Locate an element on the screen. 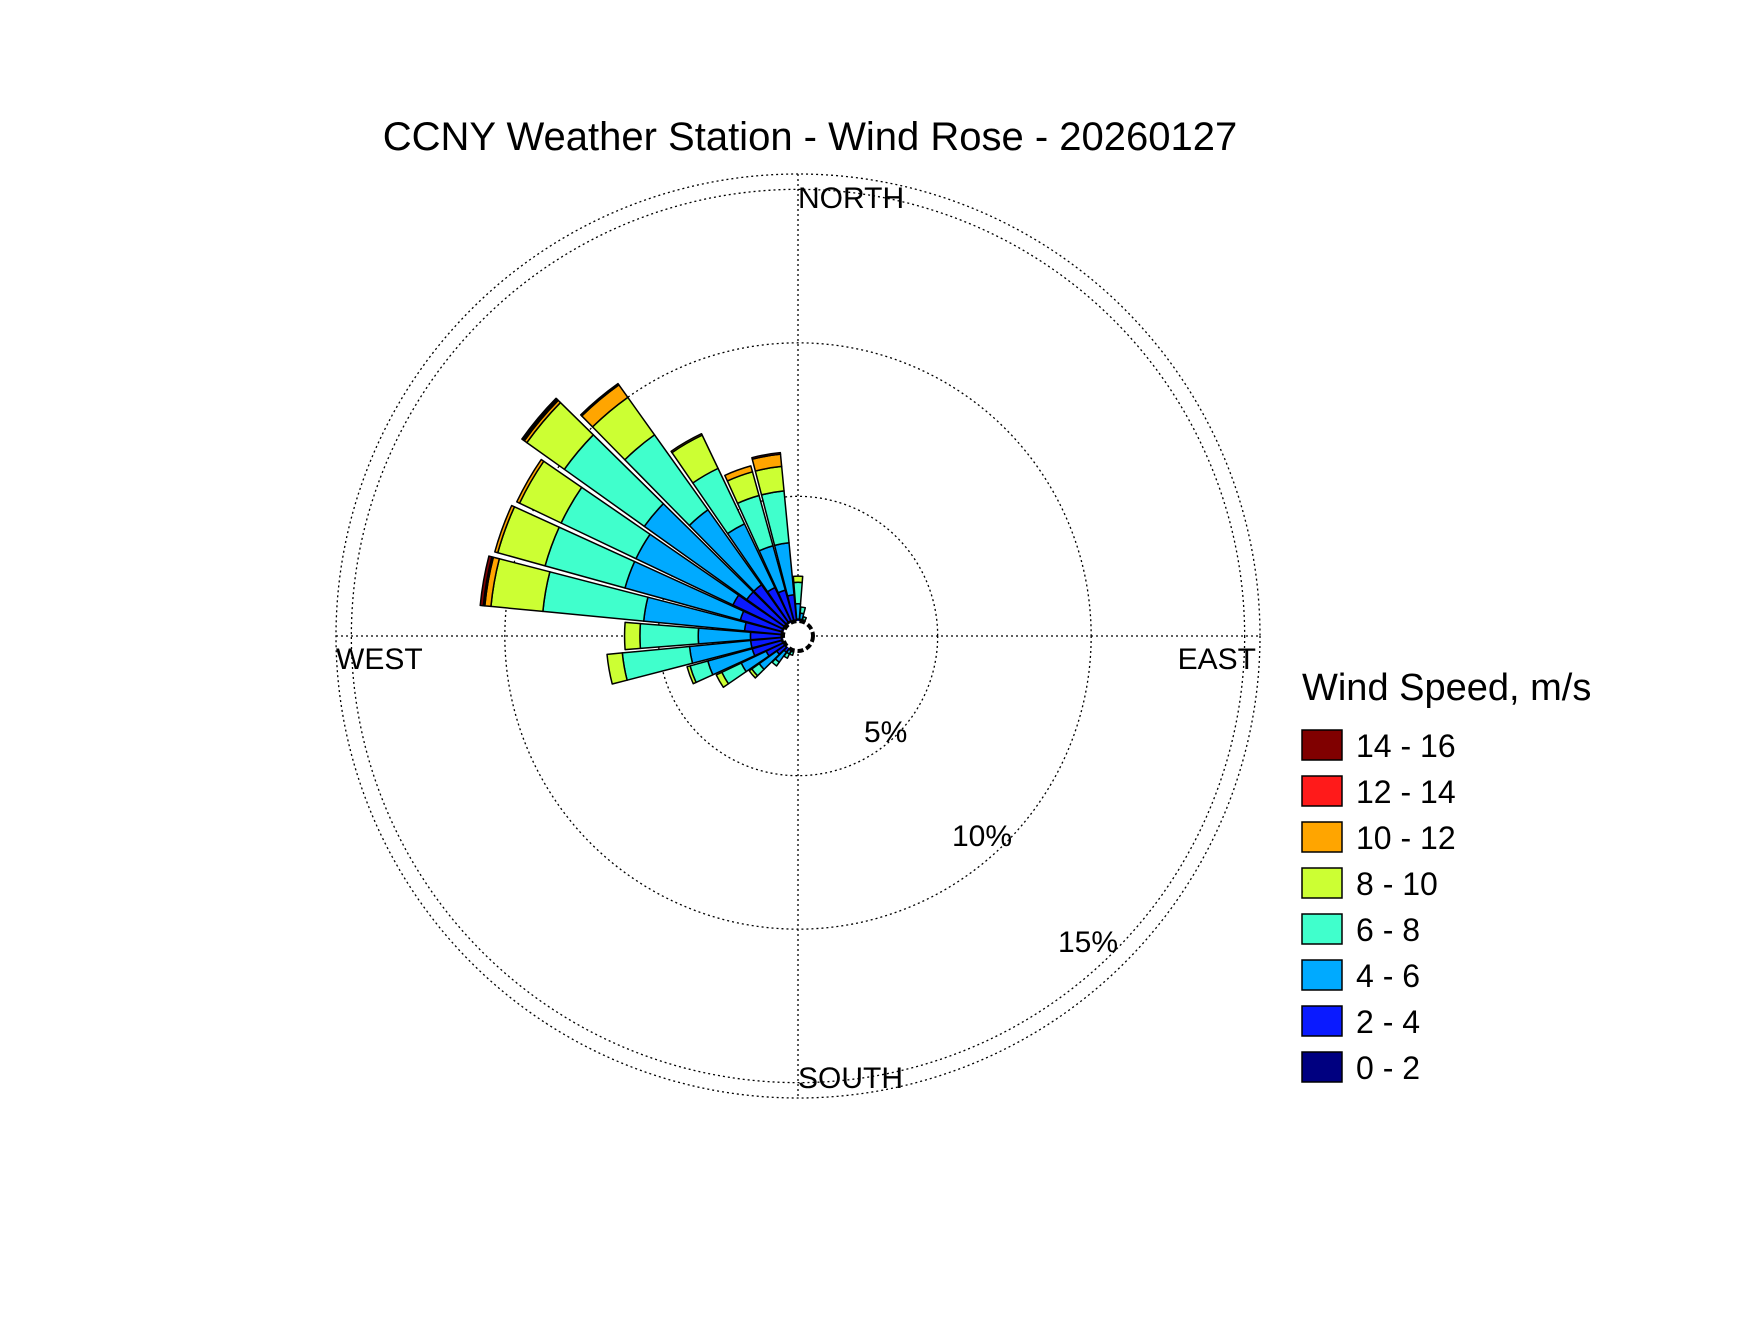  direction-label-east: EAST is located at coordinates (1217, 659).